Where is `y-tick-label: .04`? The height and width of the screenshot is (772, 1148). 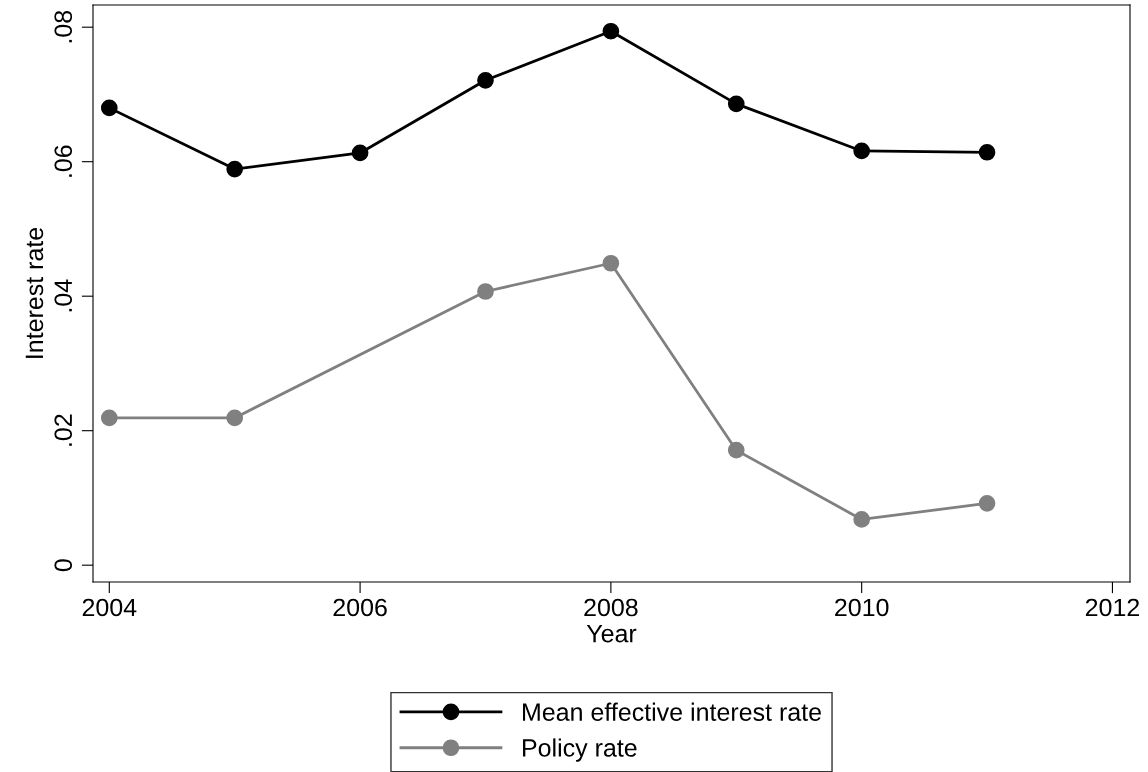
y-tick-label: .04 is located at coordinates (63, 295).